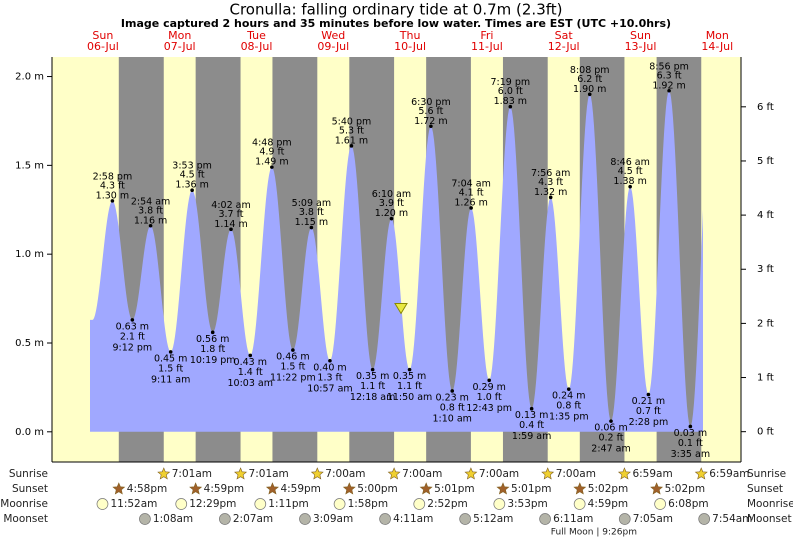  What do you see at coordinates (173, 519) in the screenshot?
I see `moonset-time: 1:08am` at bounding box center [173, 519].